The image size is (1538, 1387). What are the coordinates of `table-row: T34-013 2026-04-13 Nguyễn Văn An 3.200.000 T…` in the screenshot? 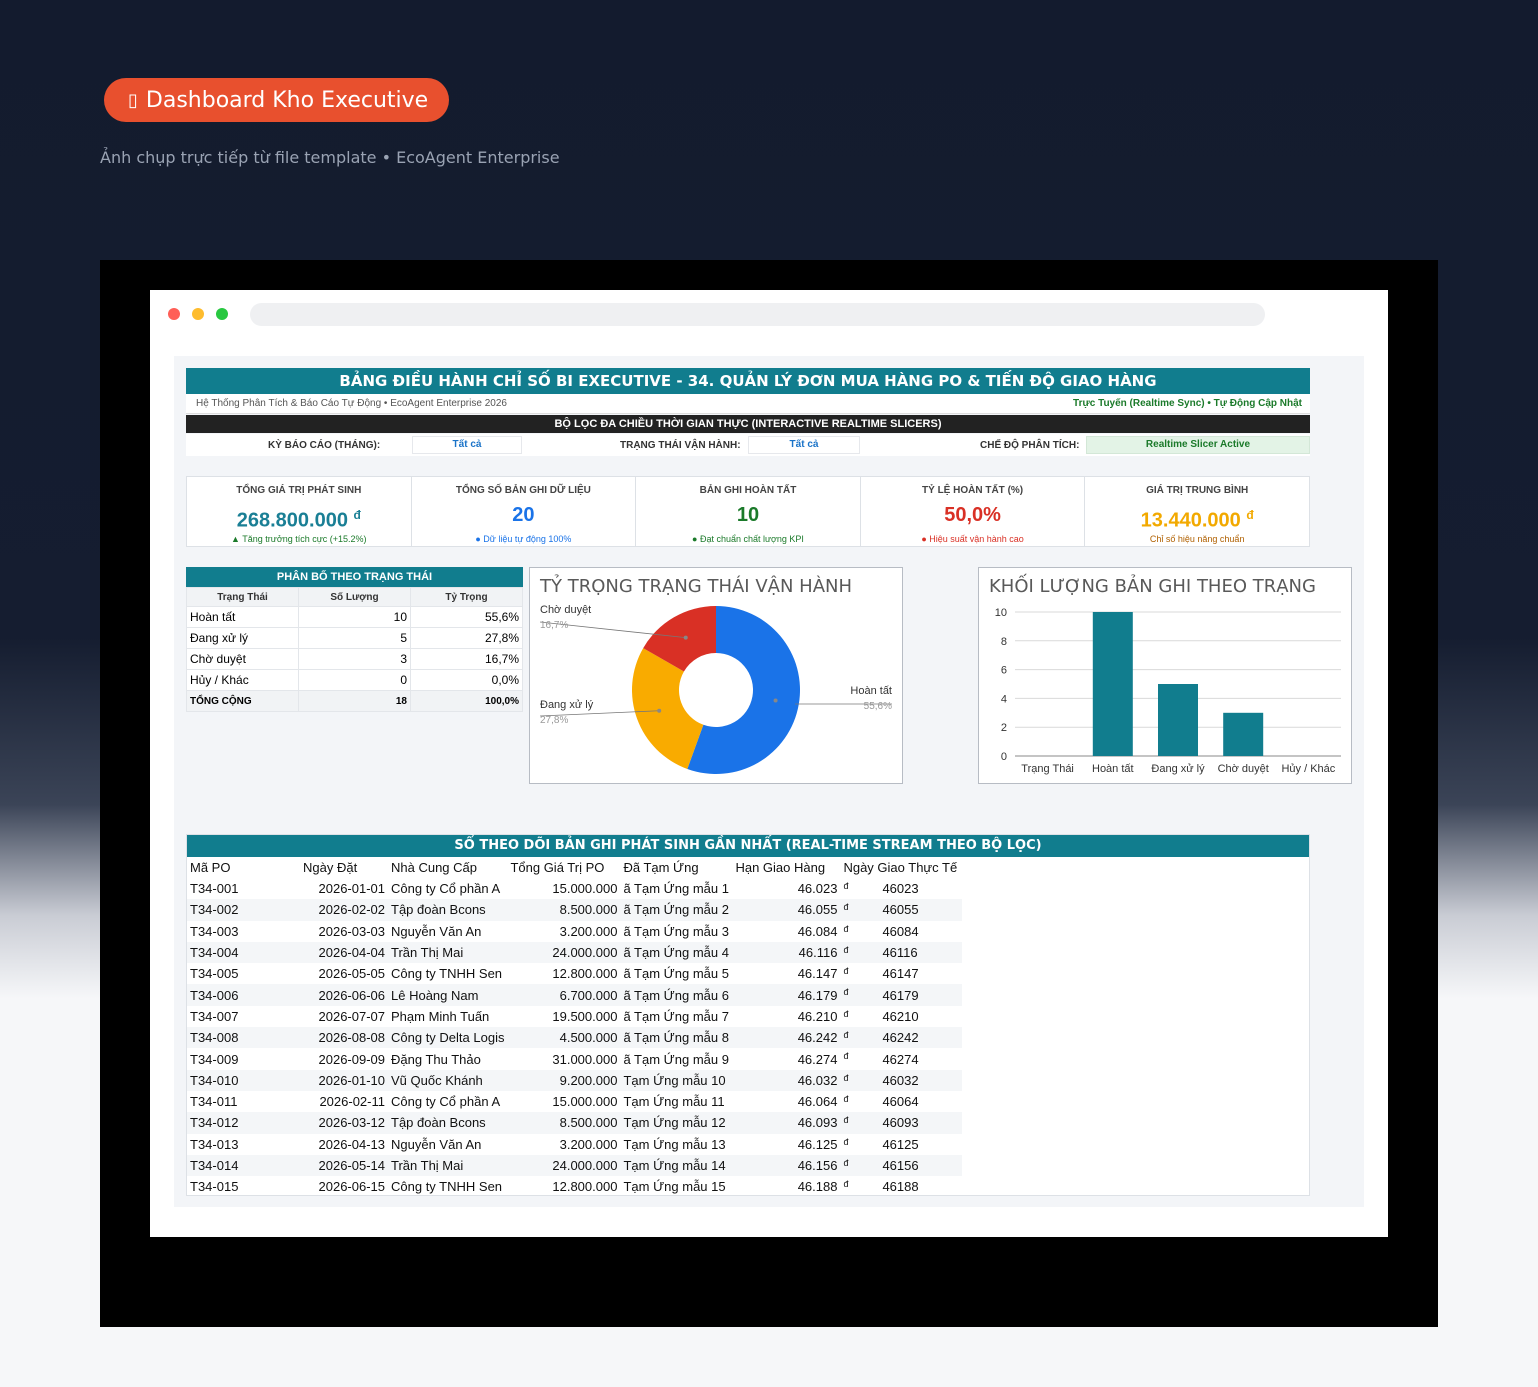 It's located at (574, 1144).